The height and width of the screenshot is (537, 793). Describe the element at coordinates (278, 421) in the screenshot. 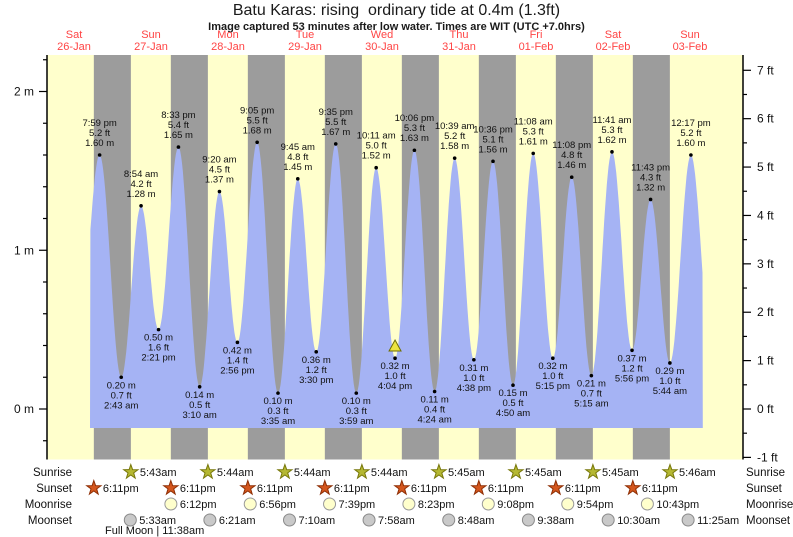

I see `low-tide-time-label: 3:35 am` at that location.